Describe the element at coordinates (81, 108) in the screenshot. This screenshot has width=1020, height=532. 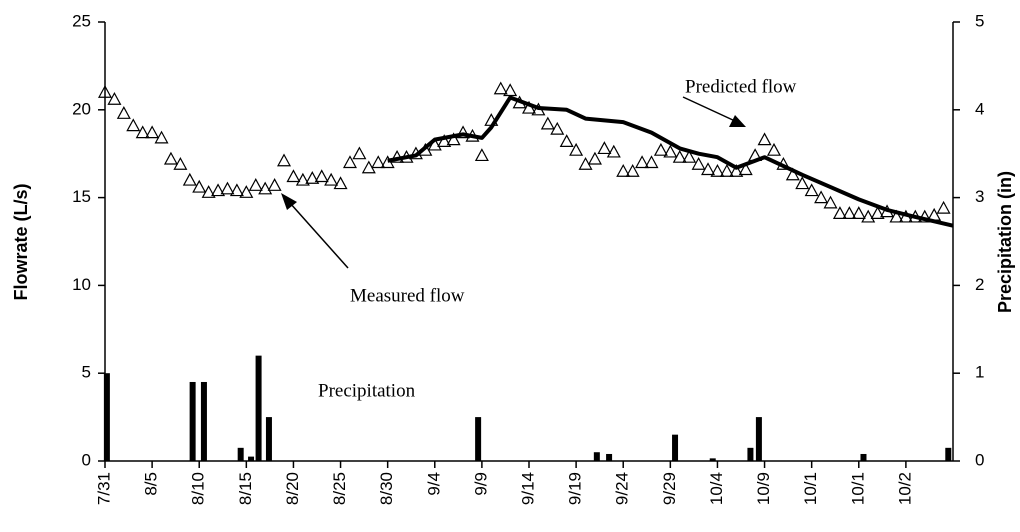
I see `y-tick-label: 20` at that location.